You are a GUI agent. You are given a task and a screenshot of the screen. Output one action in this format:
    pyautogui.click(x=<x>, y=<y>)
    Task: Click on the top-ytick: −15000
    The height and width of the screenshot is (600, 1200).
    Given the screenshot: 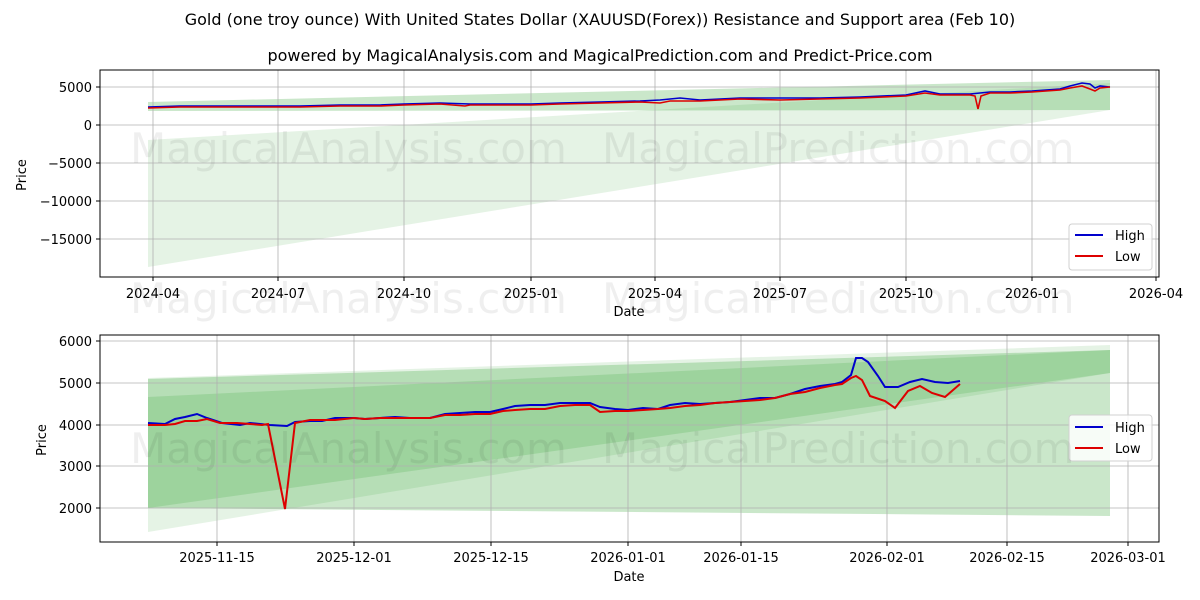 What is the action you would take?
    pyautogui.click(x=66, y=240)
    